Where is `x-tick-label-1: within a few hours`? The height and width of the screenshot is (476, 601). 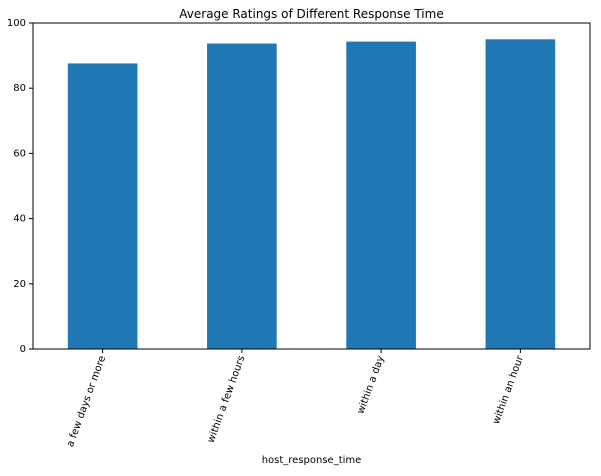
x-tick-label-1: within a few hours is located at coordinates (227, 399).